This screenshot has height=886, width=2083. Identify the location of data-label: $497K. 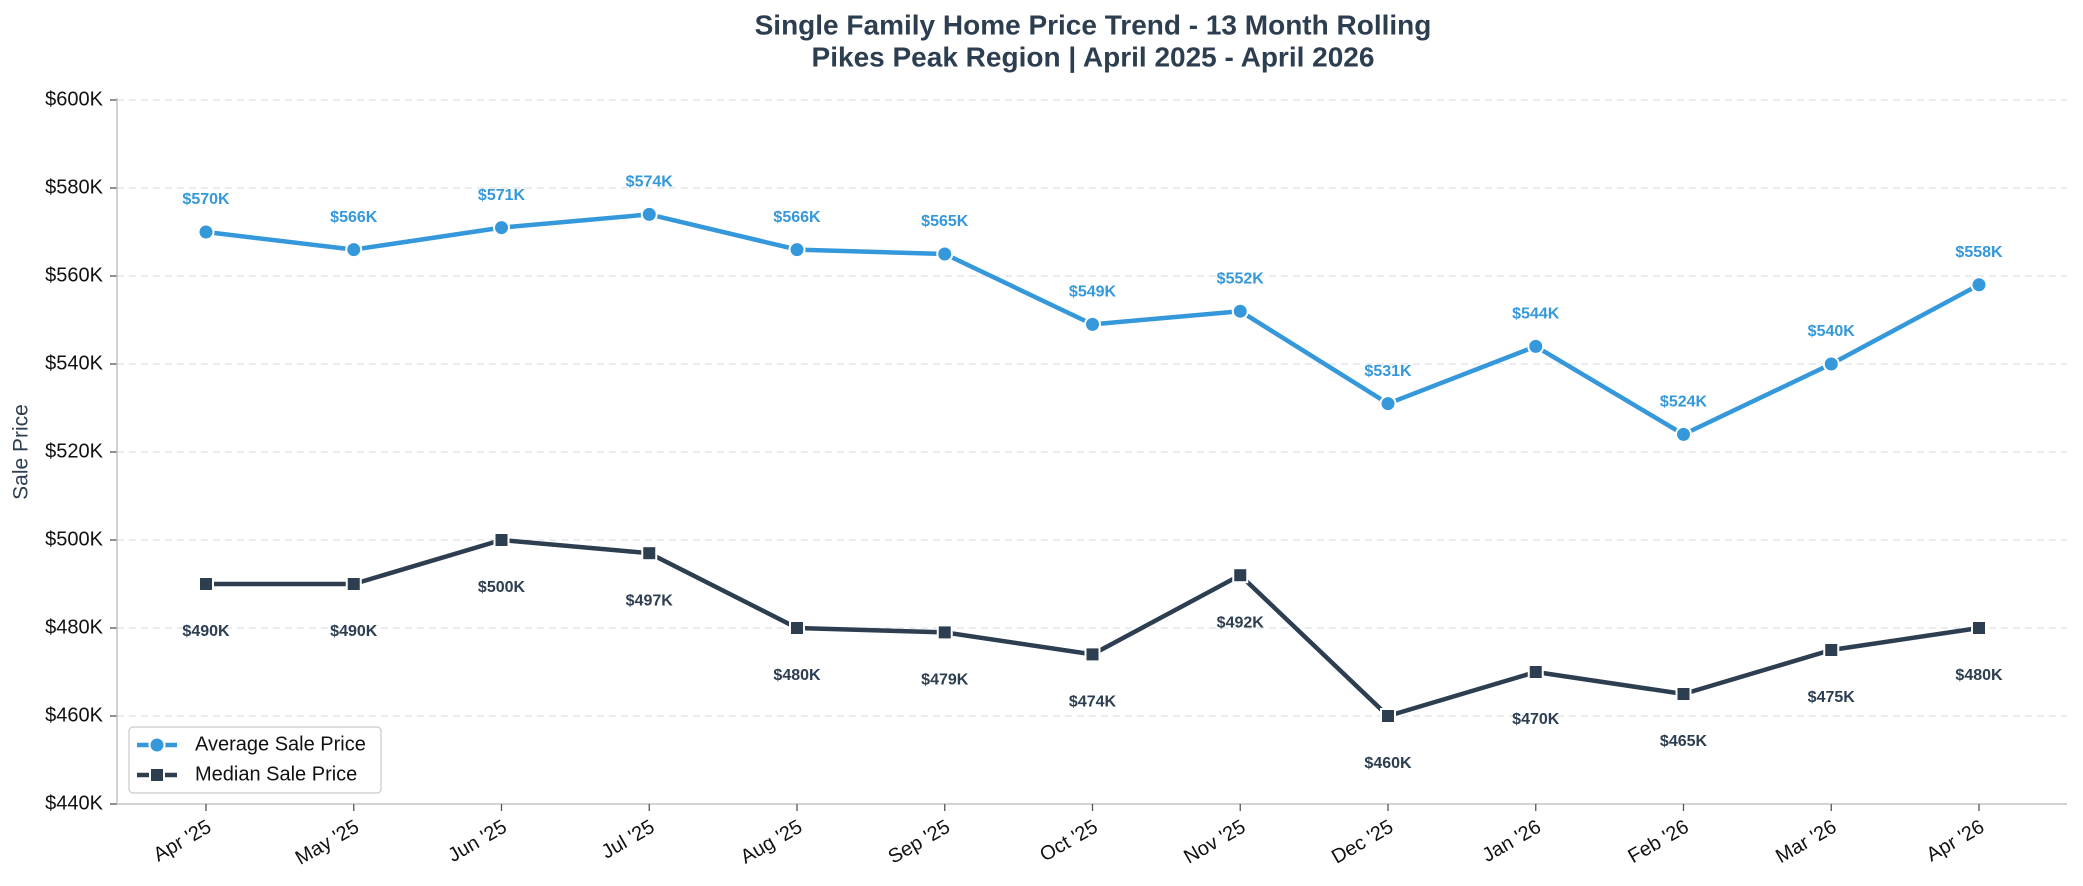
(650, 600).